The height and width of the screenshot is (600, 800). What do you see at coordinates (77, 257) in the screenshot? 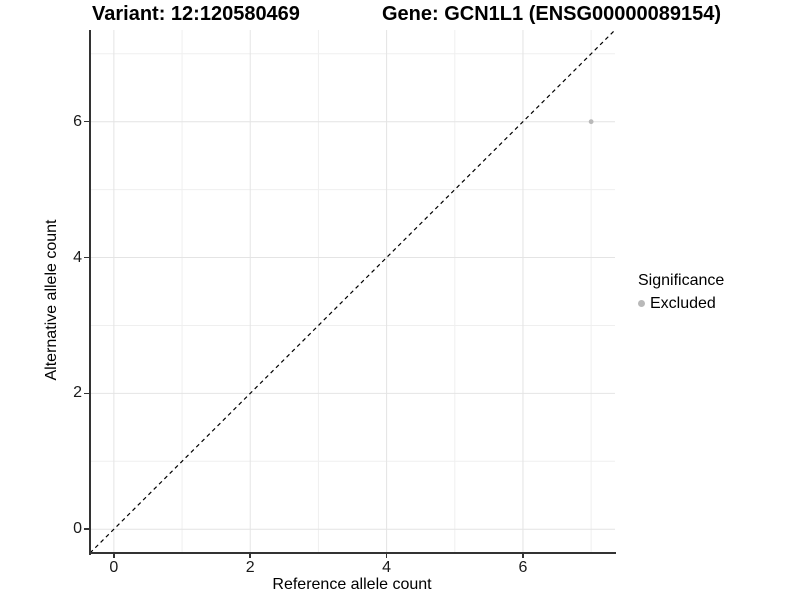
I see `y-tick-label: 4` at bounding box center [77, 257].